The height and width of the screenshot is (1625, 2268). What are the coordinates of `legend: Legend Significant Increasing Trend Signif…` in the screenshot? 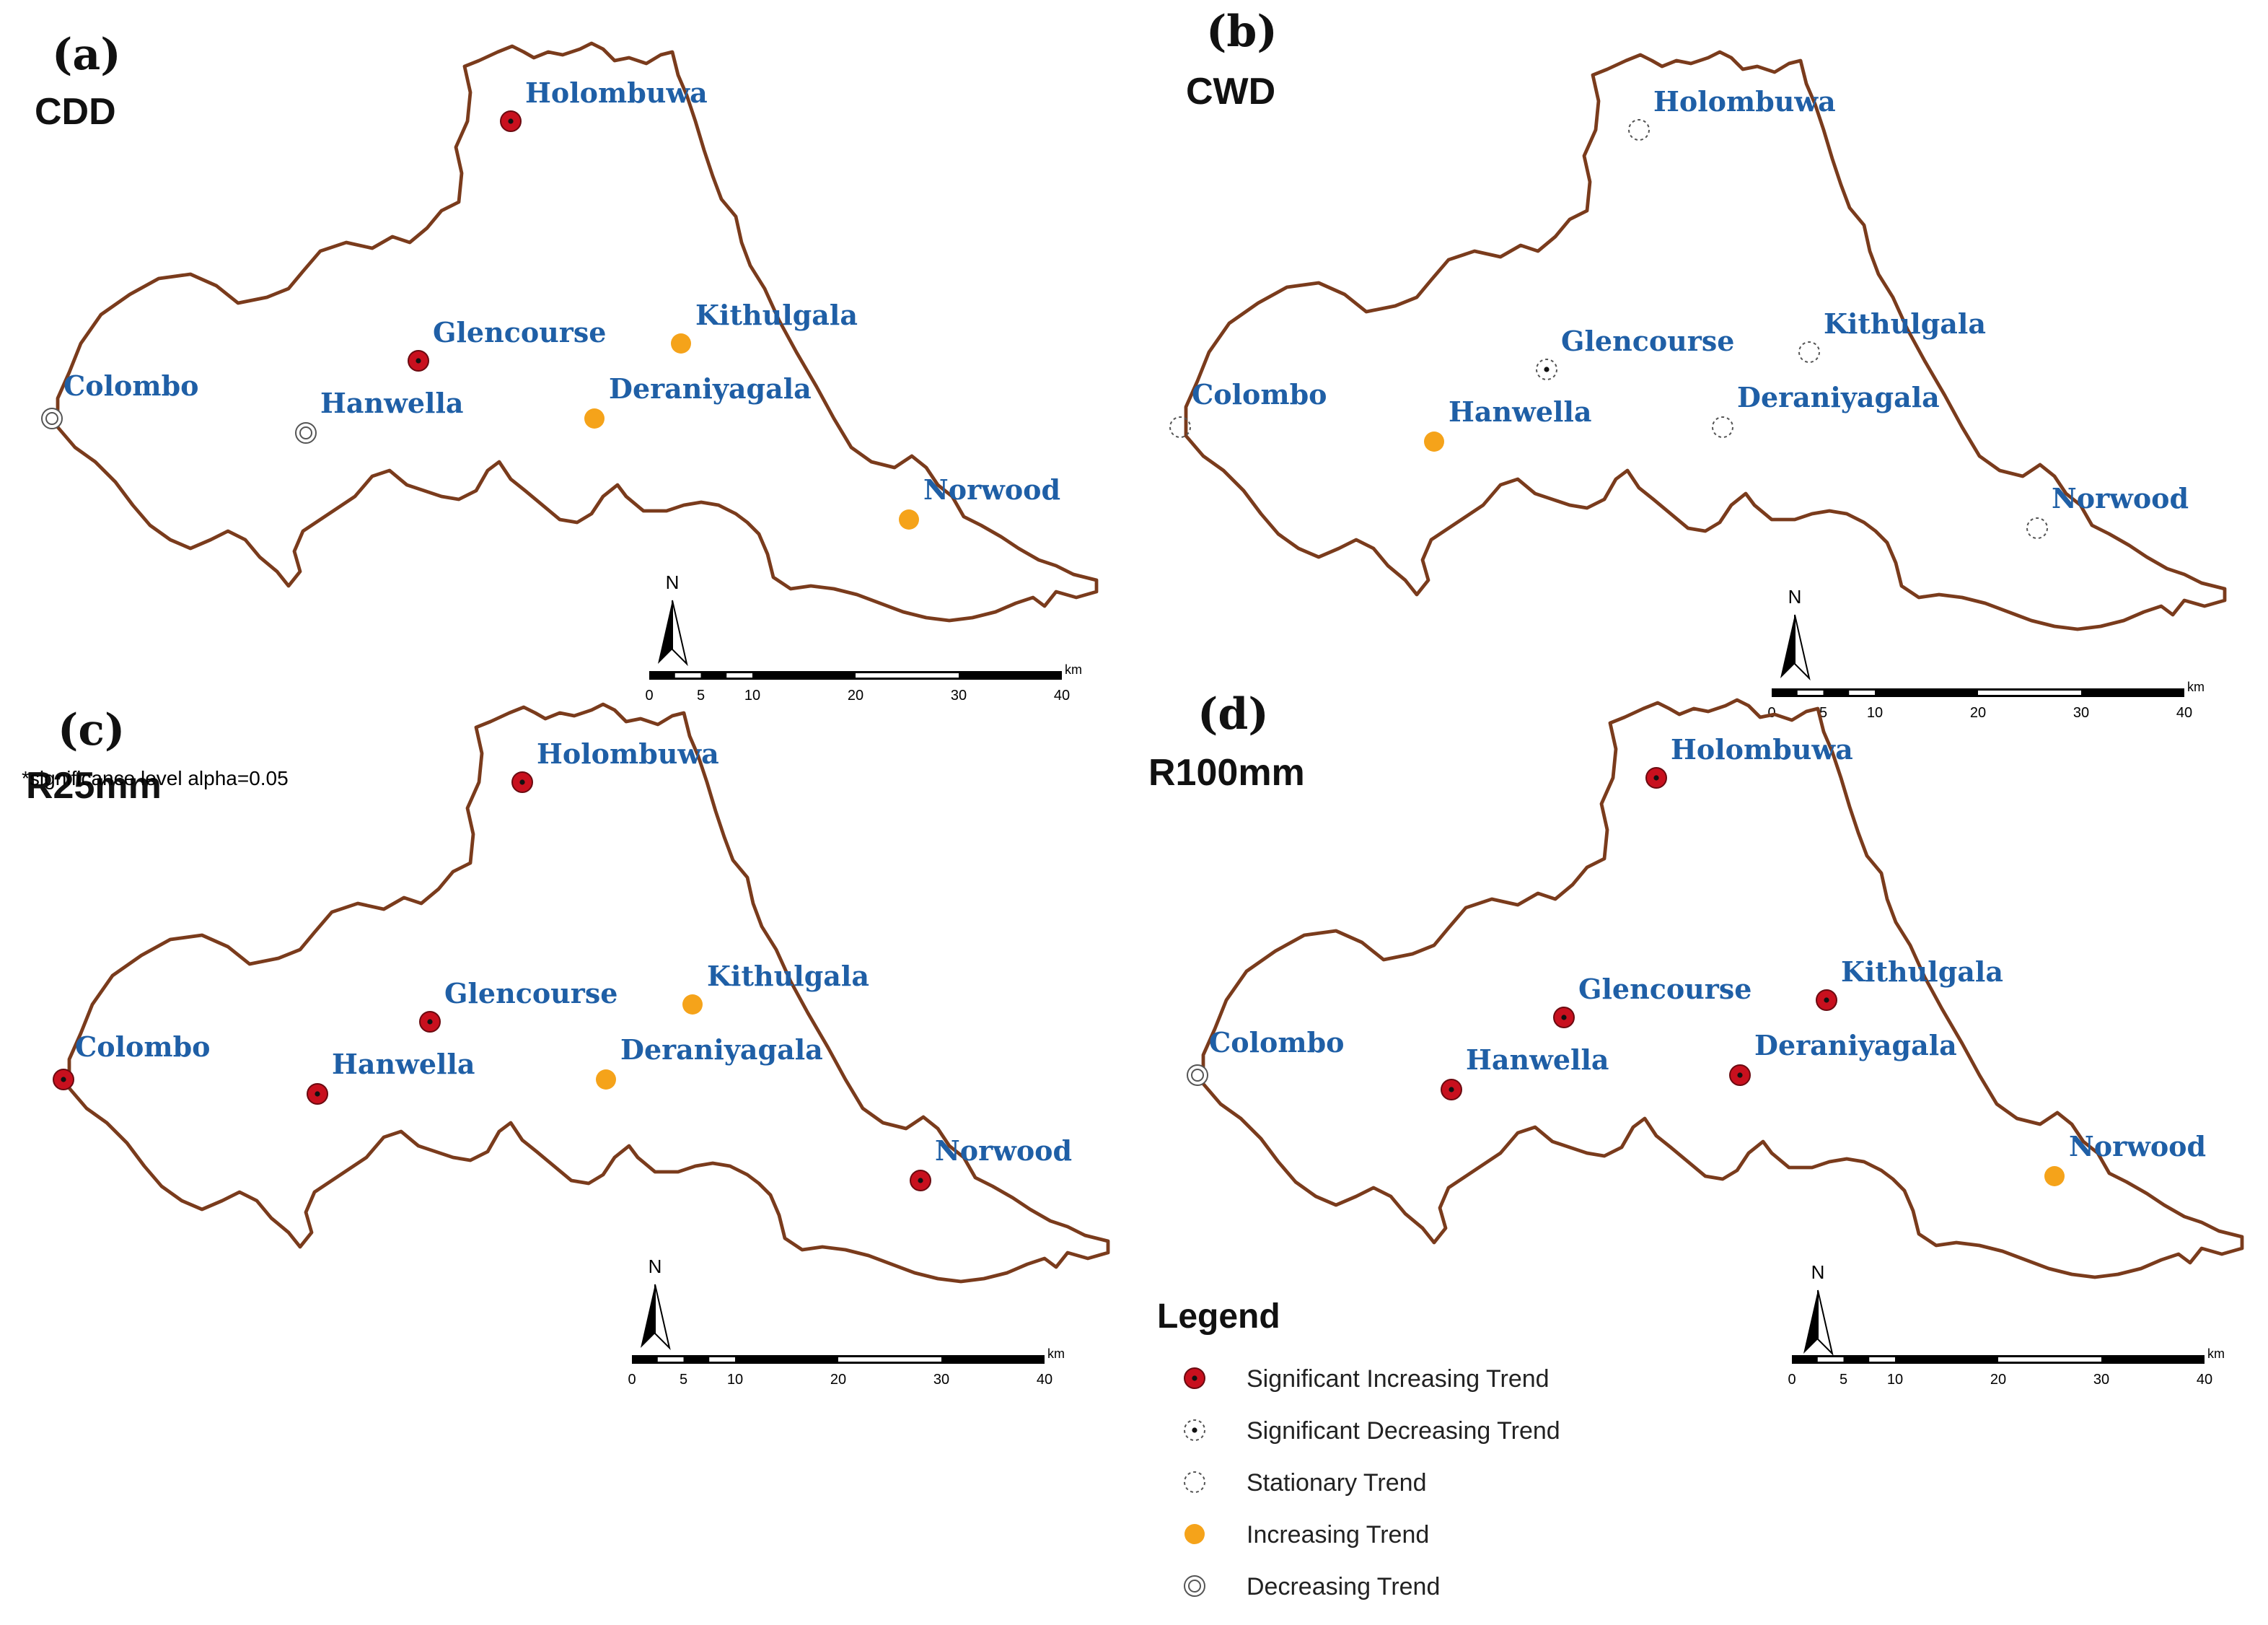 It's located at (1359, 1448).